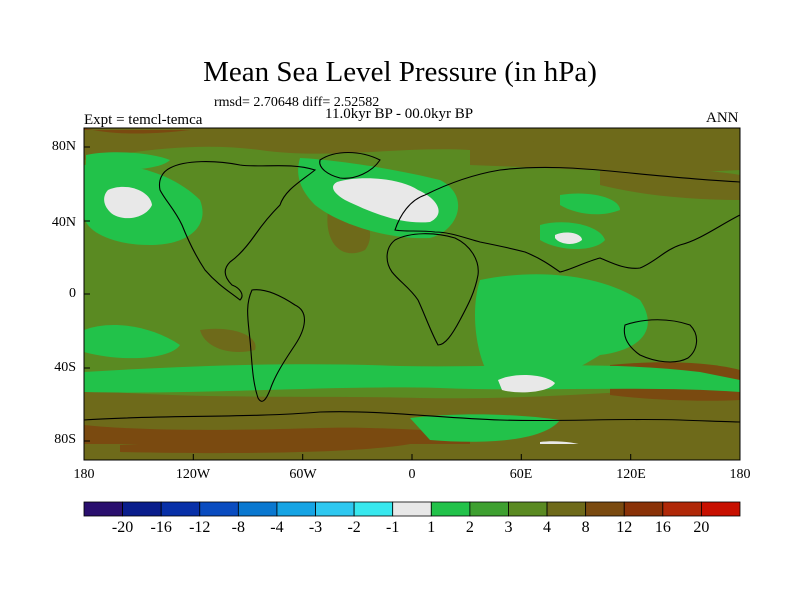  What do you see at coordinates (200, 527) in the screenshot?
I see `colorbar-label: -12` at bounding box center [200, 527].